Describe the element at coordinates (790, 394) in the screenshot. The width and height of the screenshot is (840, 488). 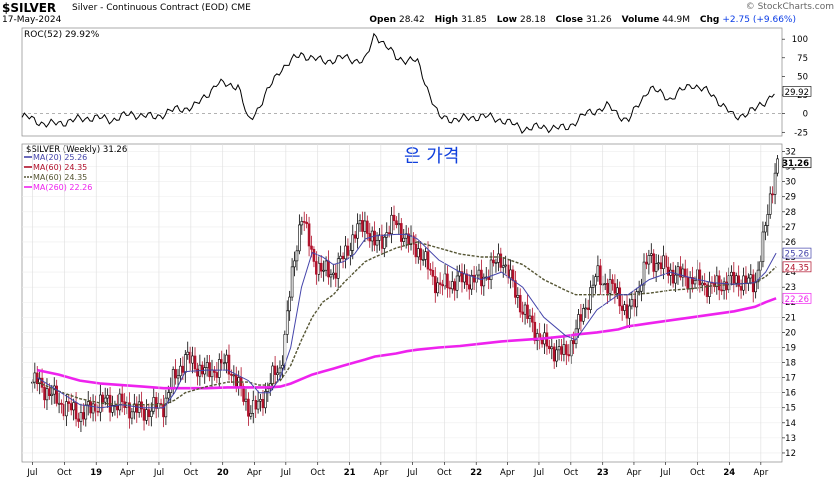
I see `price-ytick-label: 16` at that location.